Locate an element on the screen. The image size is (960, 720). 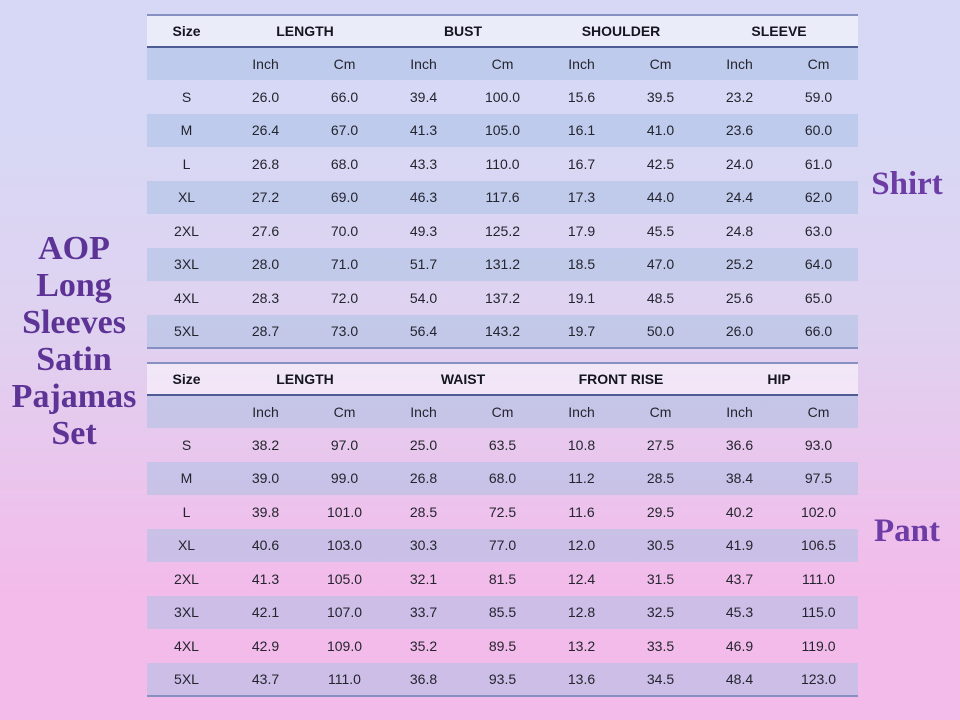
measurement-cell: 26.0 is located at coordinates (265, 96).